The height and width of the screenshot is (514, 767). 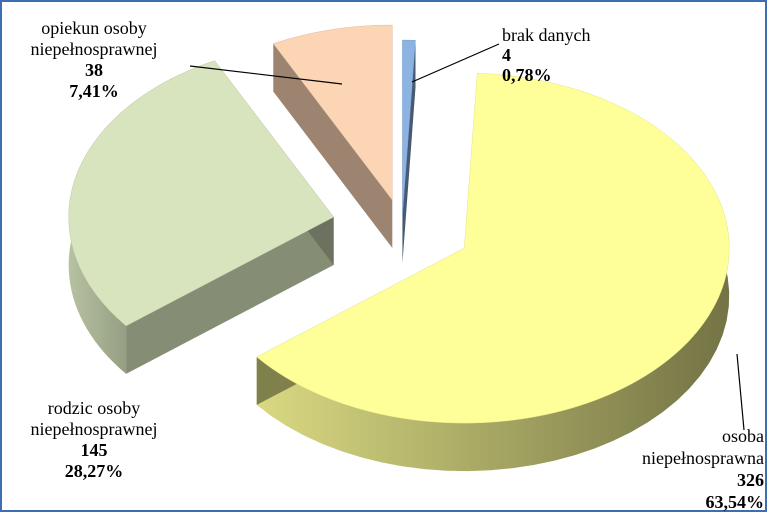 I want to click on slice-label-2: rodzic osoby, so click(x=94, y=408).